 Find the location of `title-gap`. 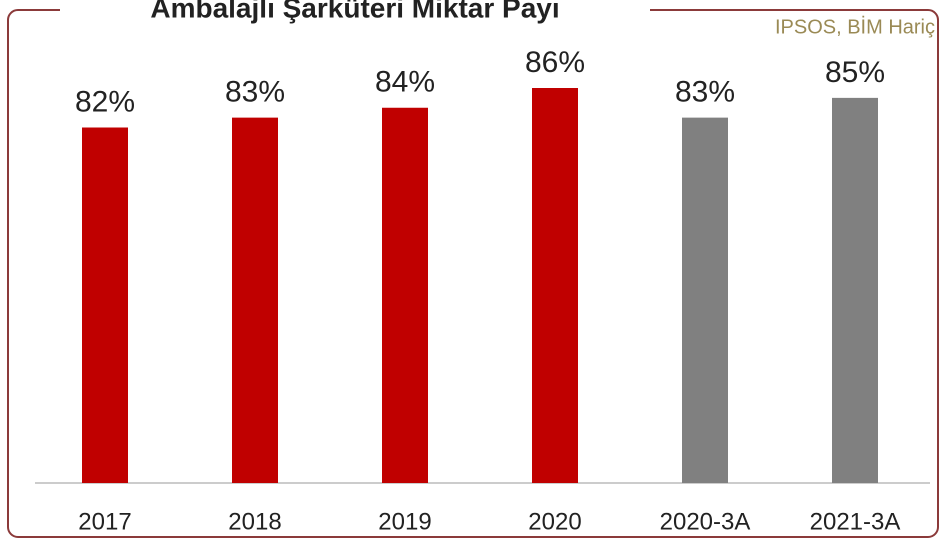

title-gap is located at coordinates (355, 11).